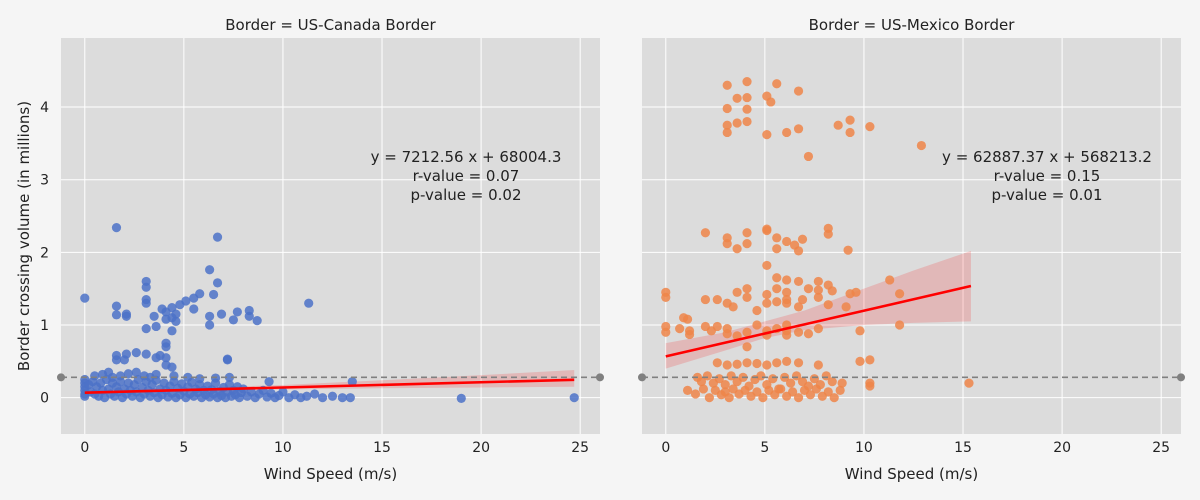  What do you see at coordinates (1047, 176) in the screenshot?
I see `r-value: r-value = 0.15` at bounding box center [1047, 176].